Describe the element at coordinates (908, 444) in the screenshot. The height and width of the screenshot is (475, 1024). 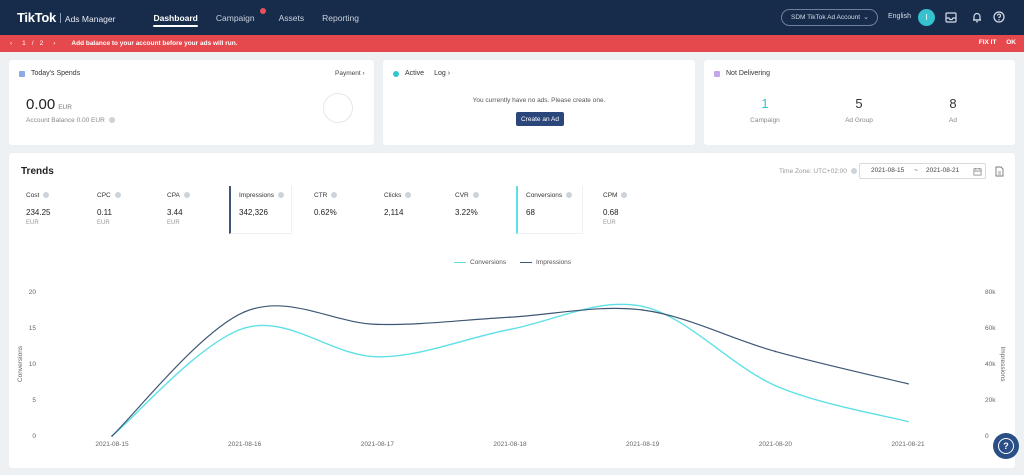
I see `x-tick-label: 2021-08-21` at that location.